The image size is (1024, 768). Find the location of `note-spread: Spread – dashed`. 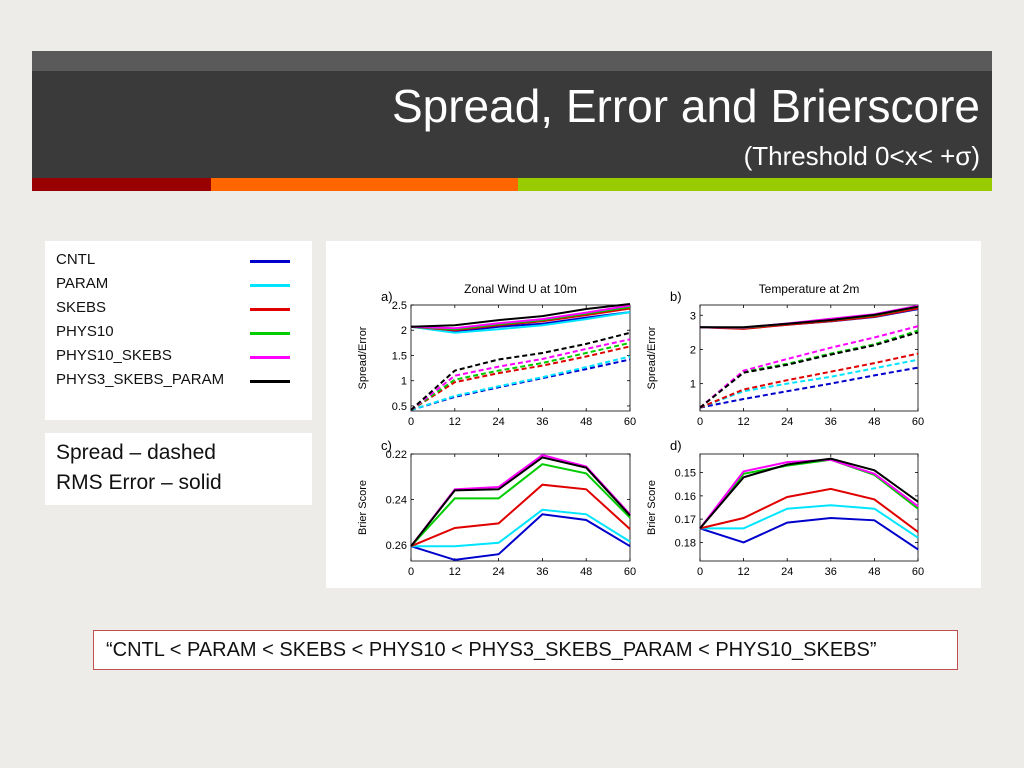

note-spread: Spread – dashed is located at coordinates (136, 452).